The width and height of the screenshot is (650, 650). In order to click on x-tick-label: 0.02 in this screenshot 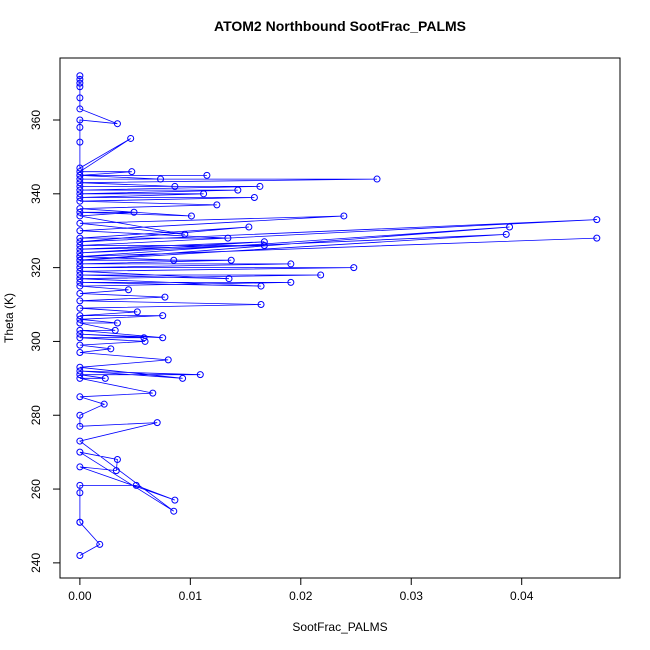, I will do `click(301, 596)`.